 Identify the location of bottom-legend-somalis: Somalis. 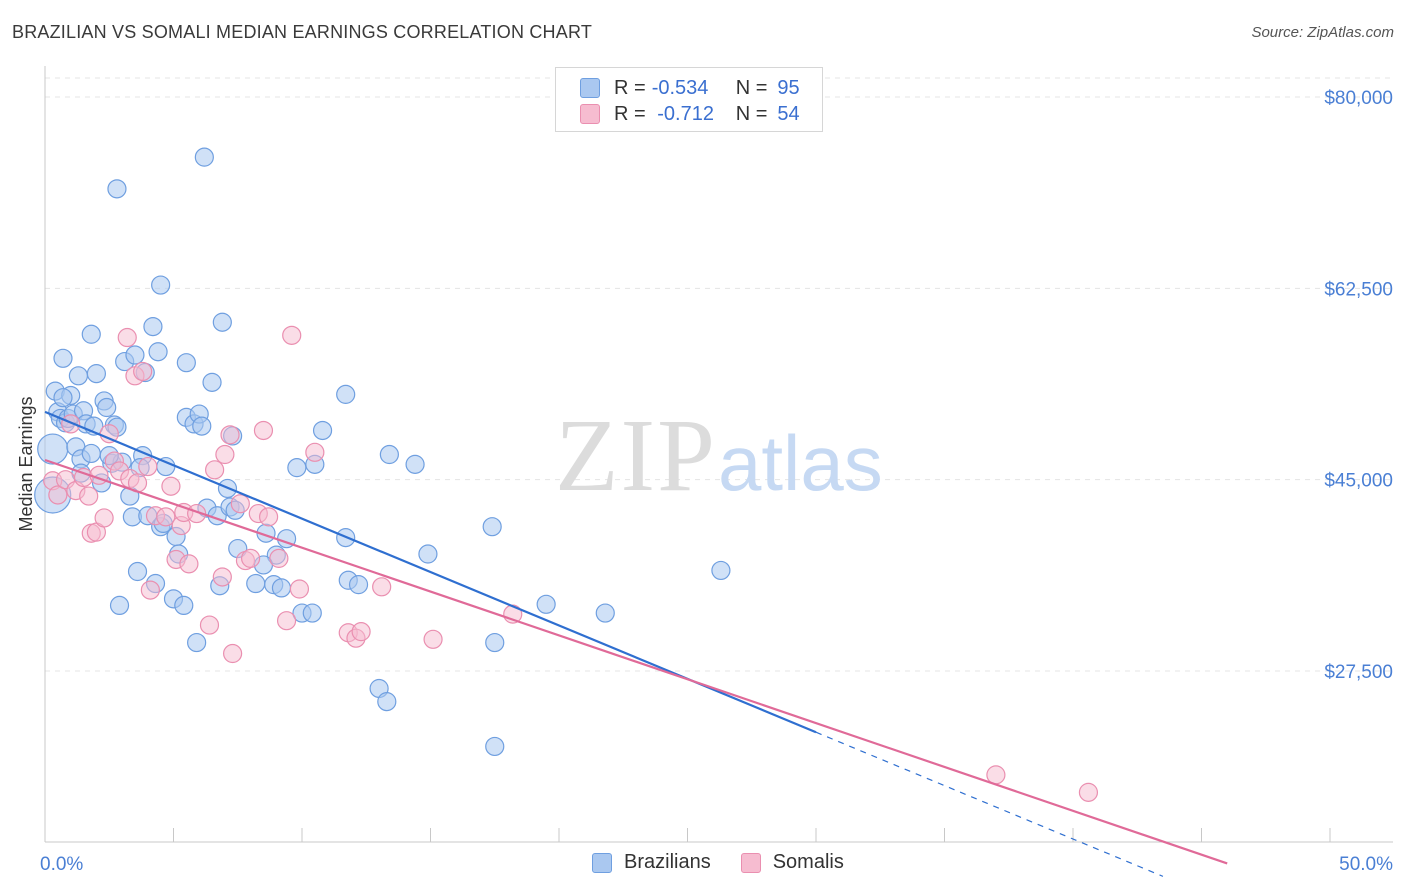
(792, 862).